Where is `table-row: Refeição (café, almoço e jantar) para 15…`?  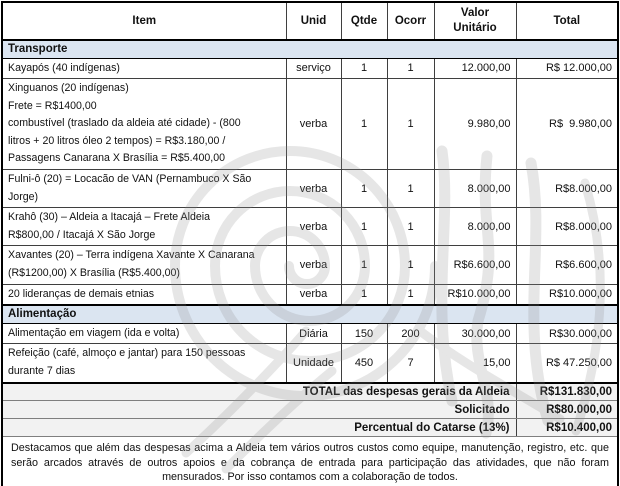
table-row: Refeição (café, almoço e jantar) para 15… is located at coordinates (310, 363).